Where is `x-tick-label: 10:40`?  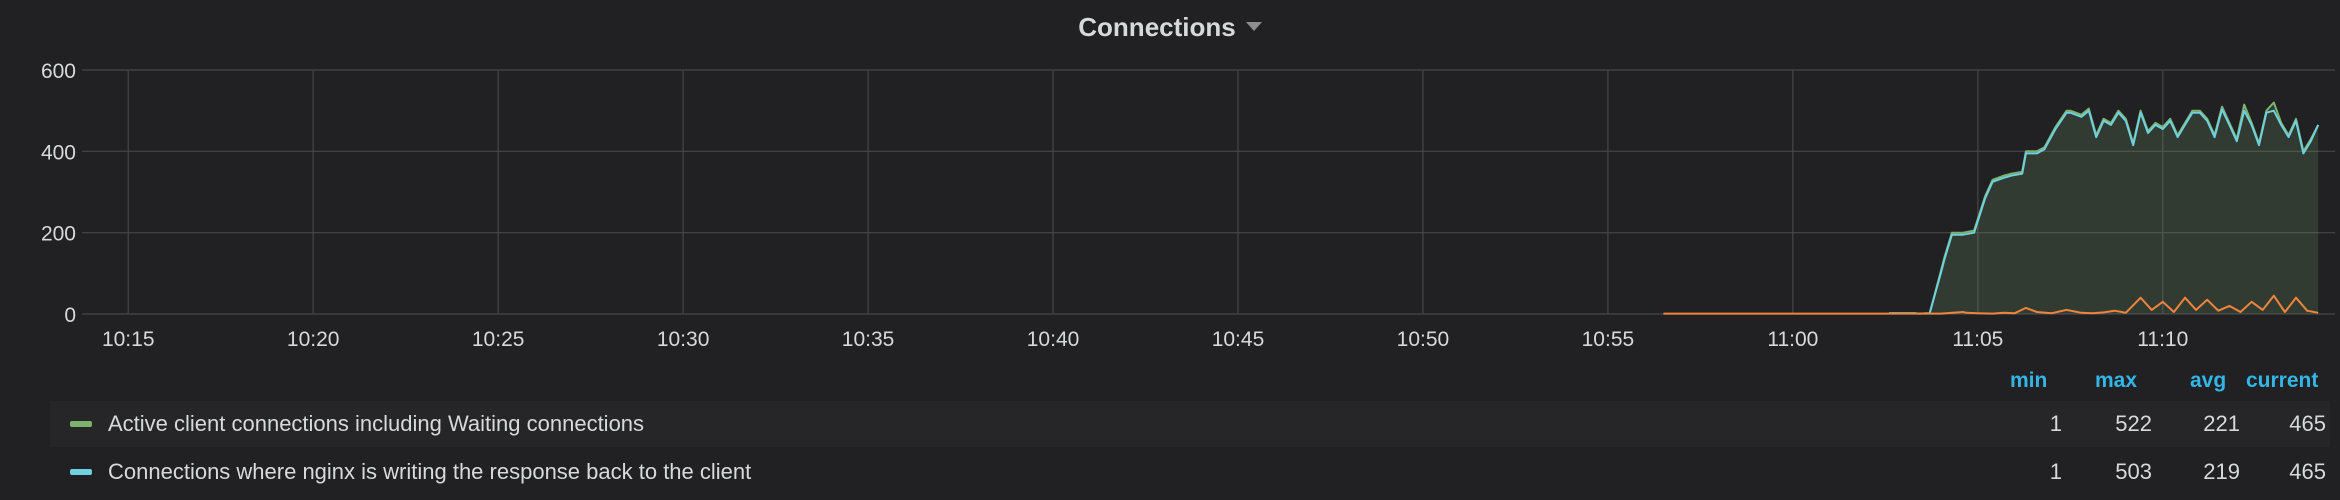
x-tick-label: 10:40 is located at coordinates (1053, 339).